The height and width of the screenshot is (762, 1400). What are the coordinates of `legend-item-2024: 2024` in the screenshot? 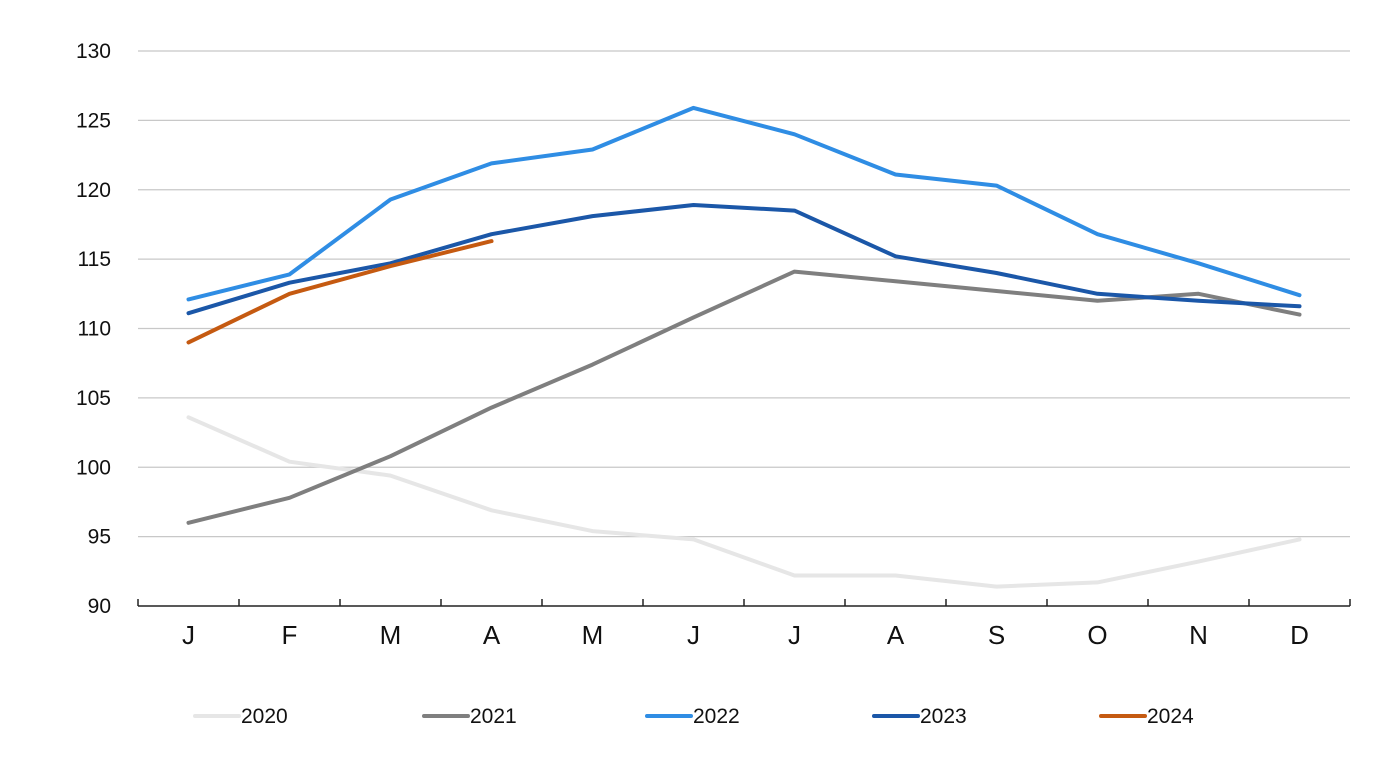 It's located at (1146, 716).